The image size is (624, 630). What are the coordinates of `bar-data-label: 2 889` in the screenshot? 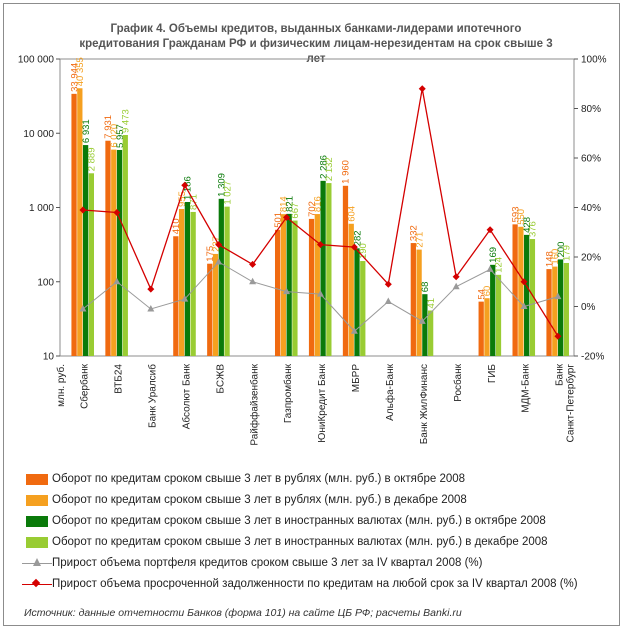 It's located at (92, 160).